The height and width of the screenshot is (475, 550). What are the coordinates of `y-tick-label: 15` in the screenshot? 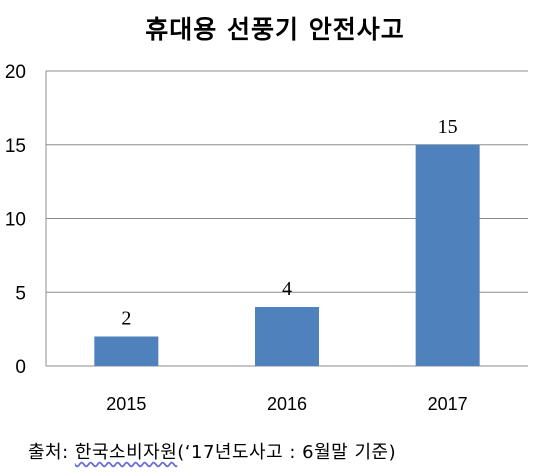 It's located at (15, 146).